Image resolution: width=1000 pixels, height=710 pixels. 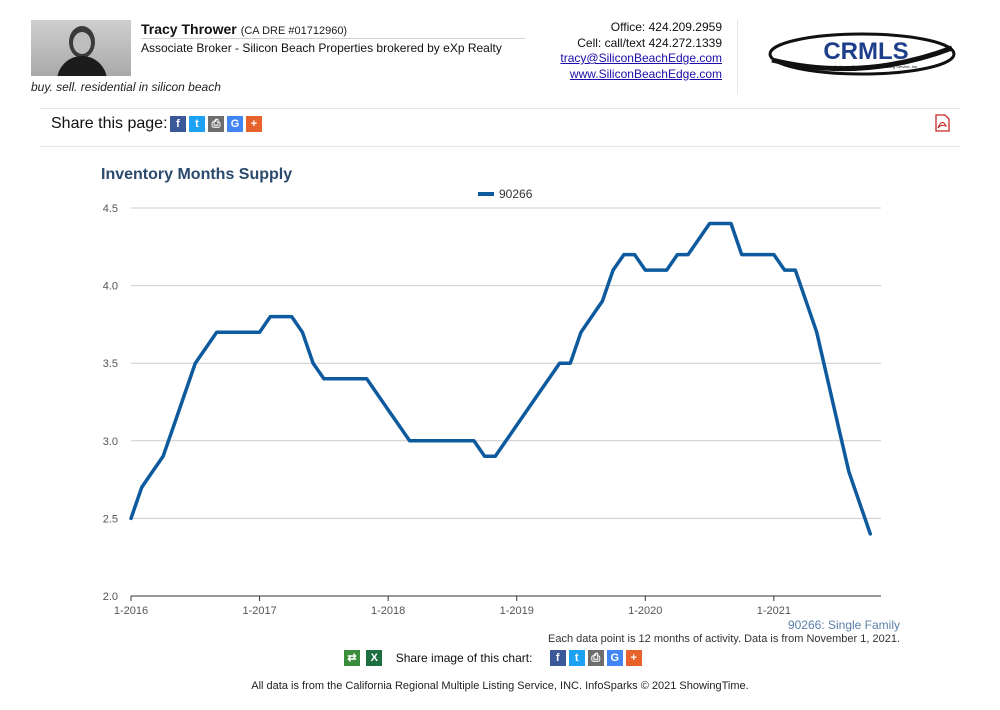 What do you see at coordinates (110, 442) in the screenshot?
I see `y-tick-label: 3.0` at bounding box center [110, 442].